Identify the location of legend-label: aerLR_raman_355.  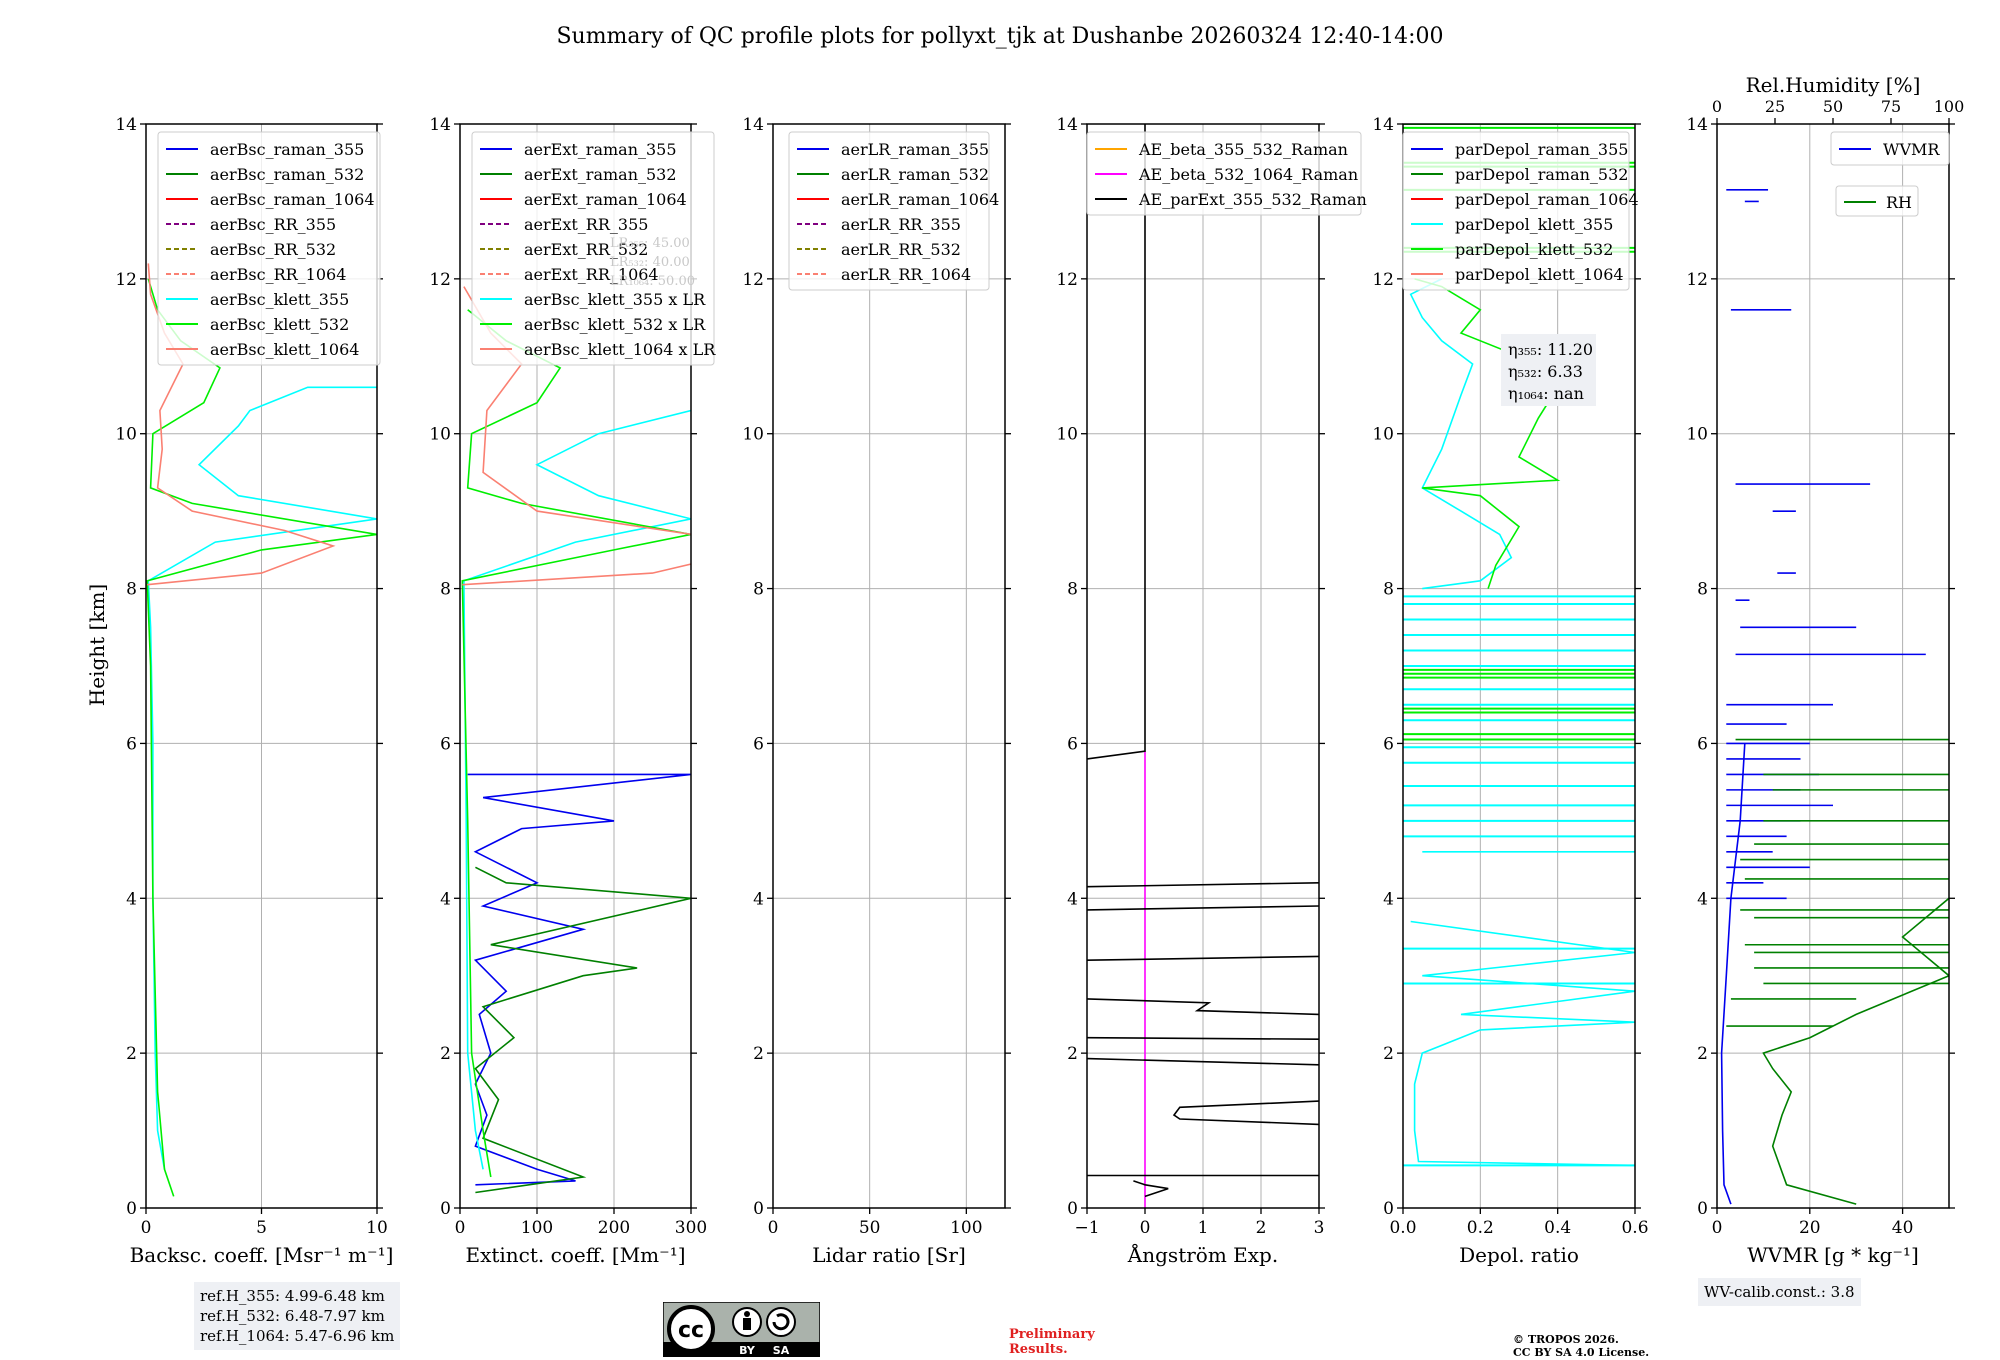
(915, 149).